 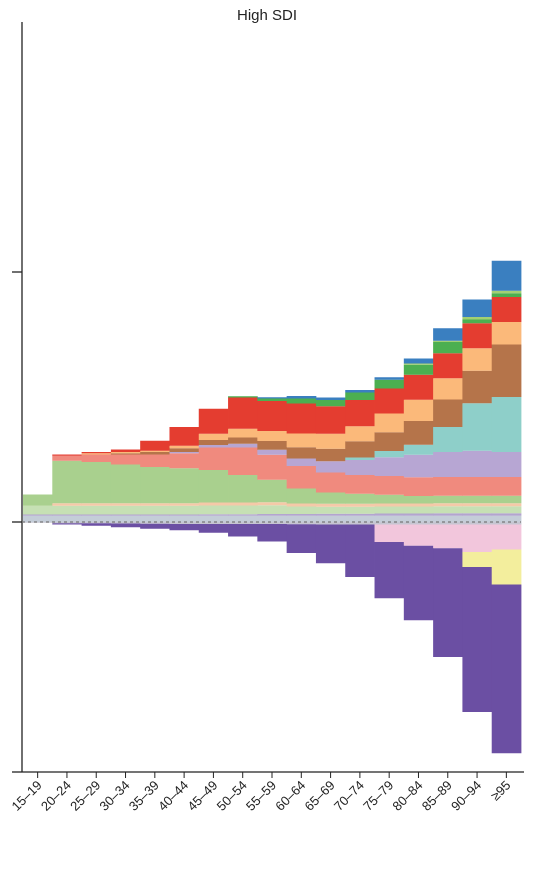 I want to click on y-ticks-group, so click(x=17, y=522).